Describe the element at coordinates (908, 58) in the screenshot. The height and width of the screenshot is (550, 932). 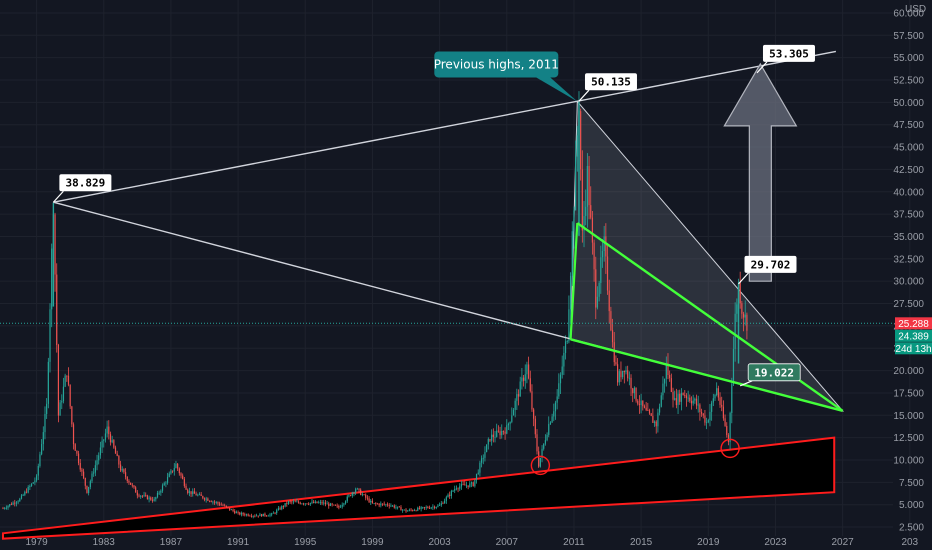
I see `y-tick-label: 55.000` at that location.